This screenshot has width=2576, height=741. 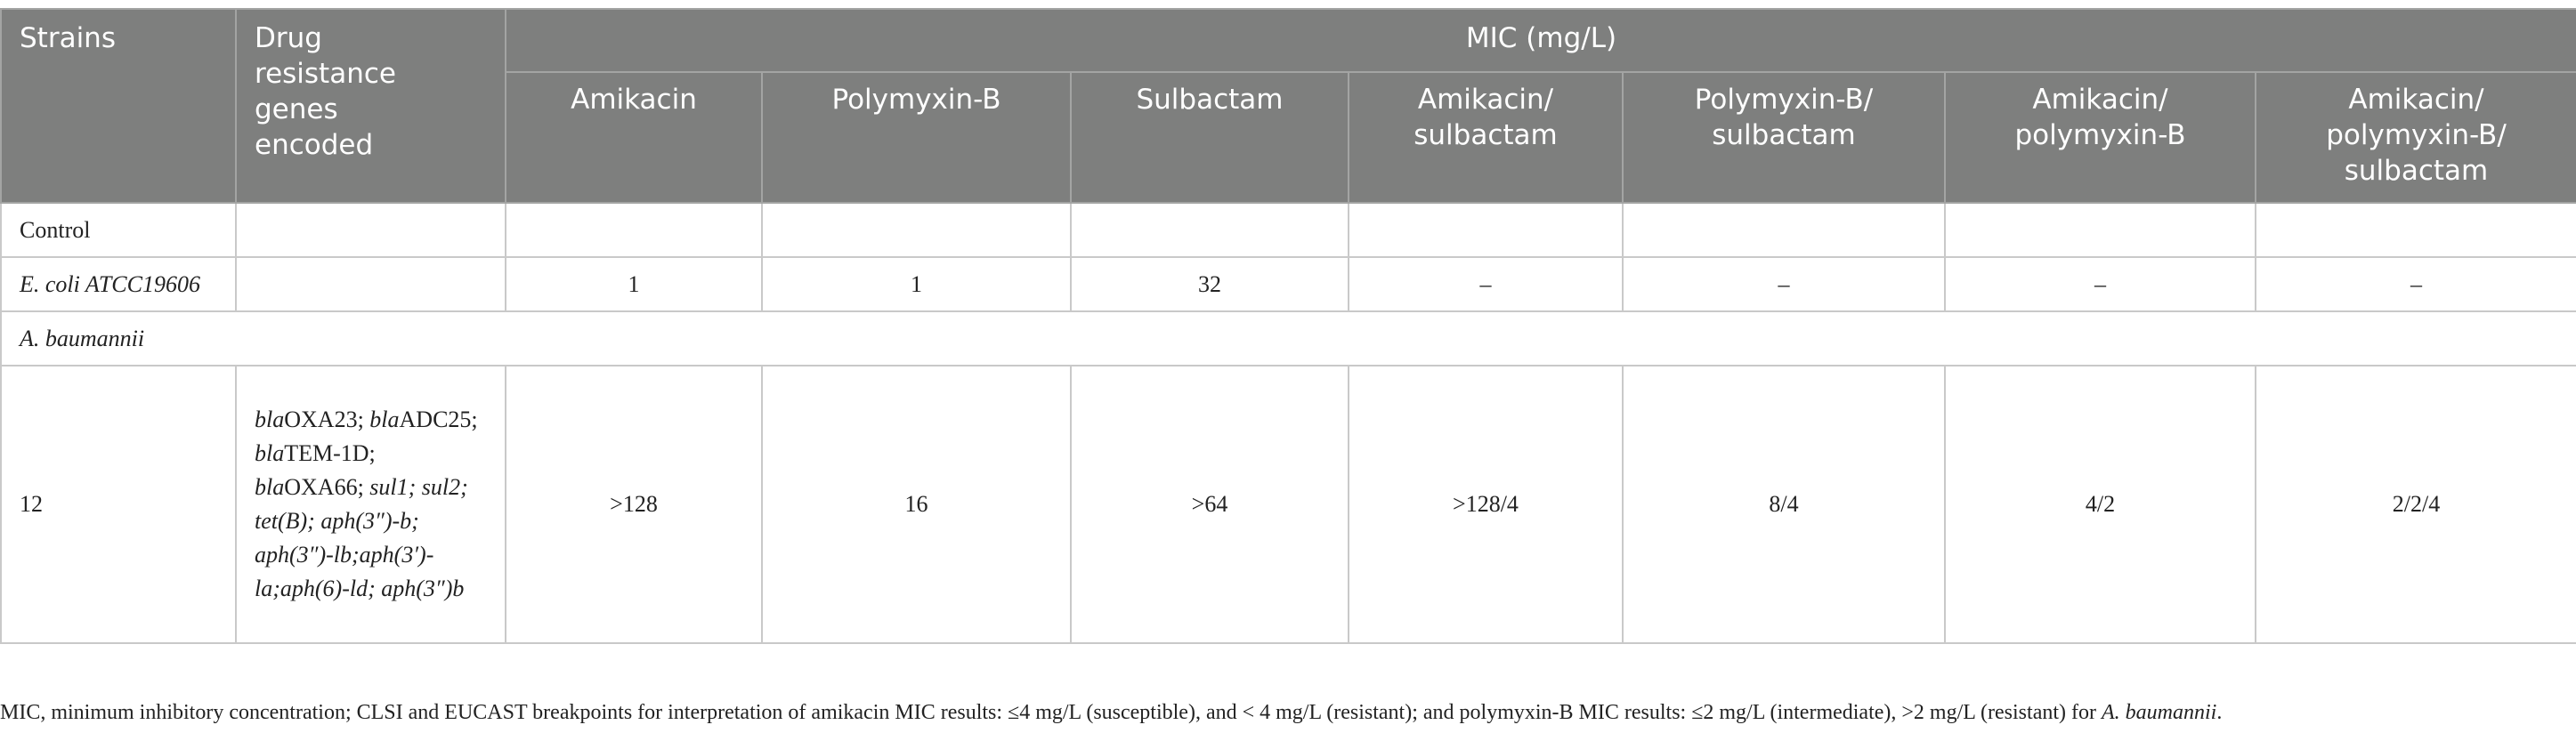 I want to click on mic-value: 16, so click(x=916, y=505).